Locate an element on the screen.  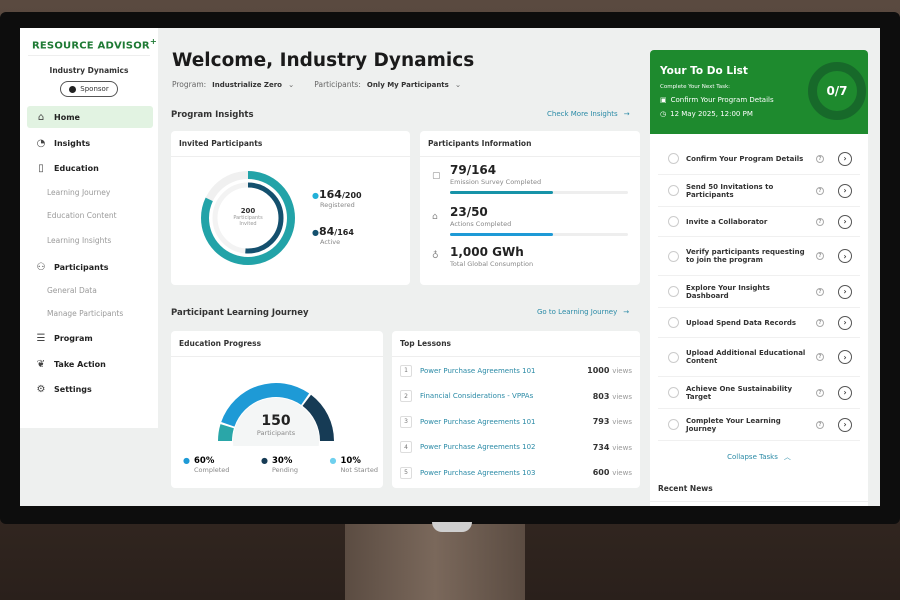
education-gauge is located at coordinates (276, 414).